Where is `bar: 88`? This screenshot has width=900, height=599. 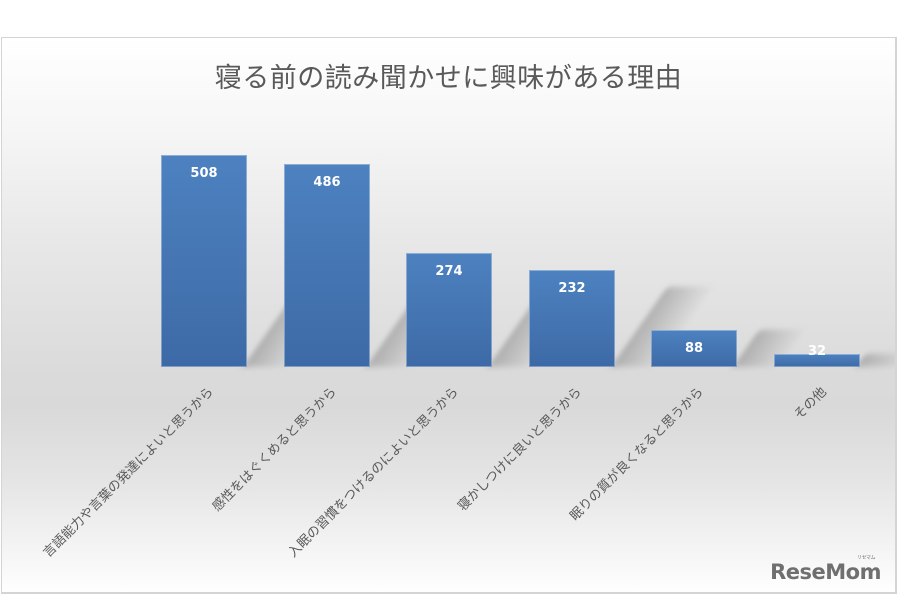 bar: 88 is located at coordinates (694, 348).